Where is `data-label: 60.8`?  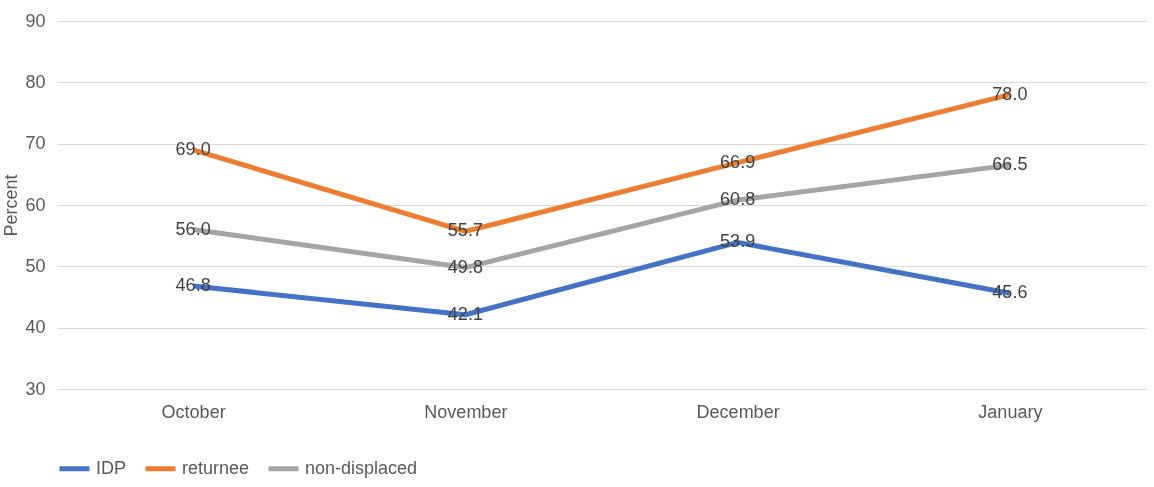
data-label: 60.8 is located at coordinates (738, 199).